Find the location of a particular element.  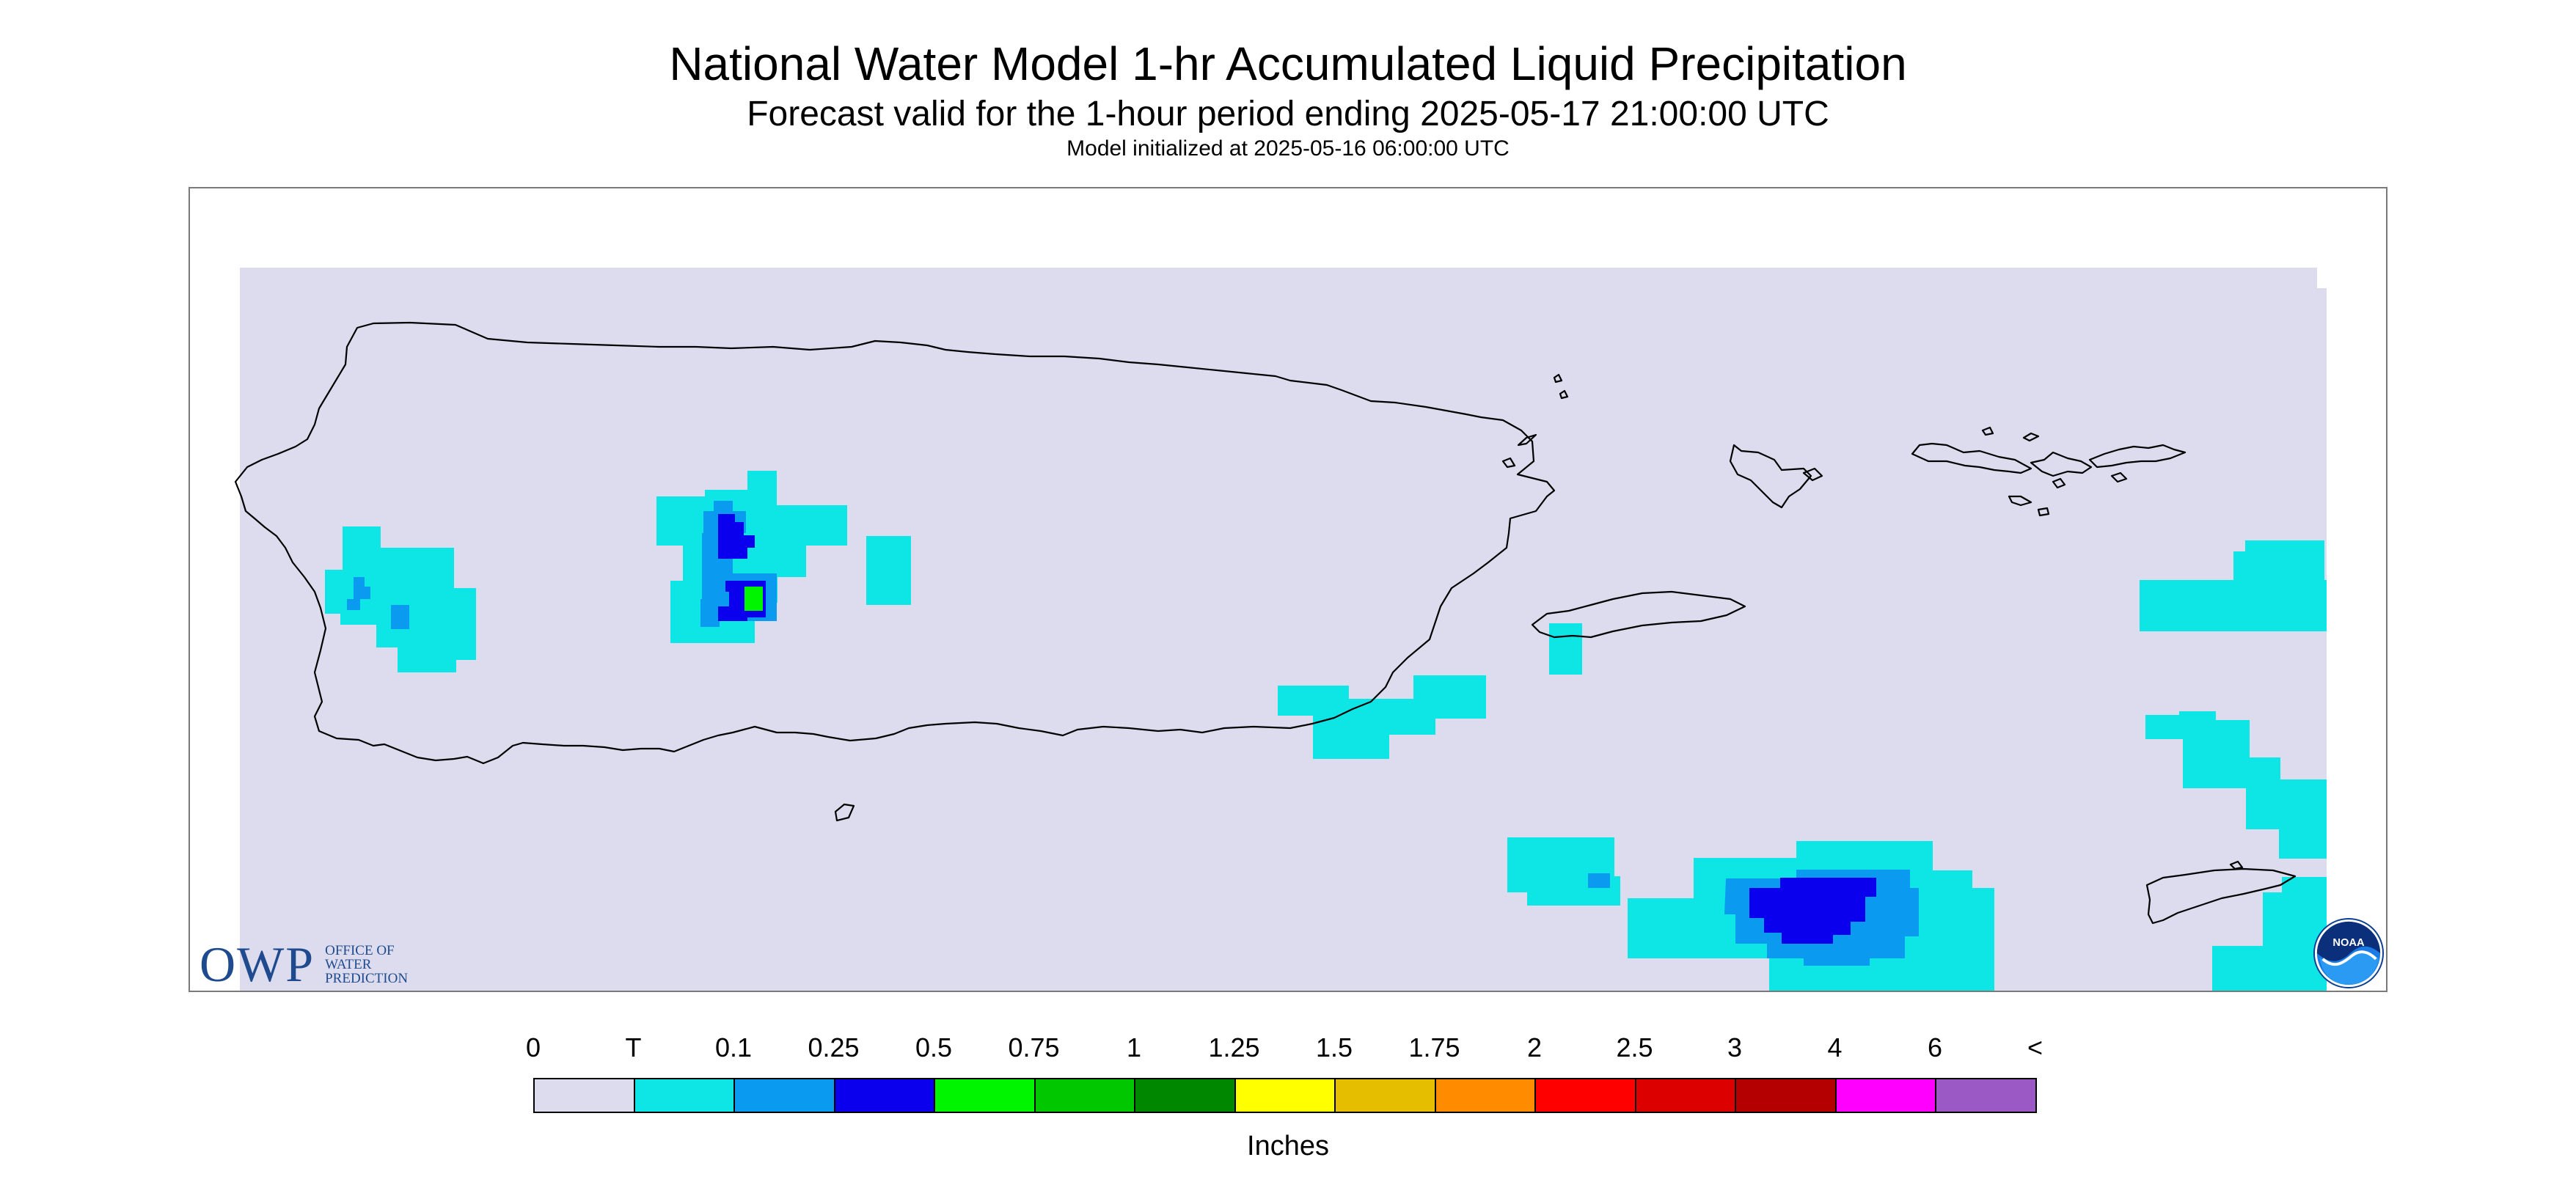

culebra-island-coastline is located at coordinates (1776, 476).